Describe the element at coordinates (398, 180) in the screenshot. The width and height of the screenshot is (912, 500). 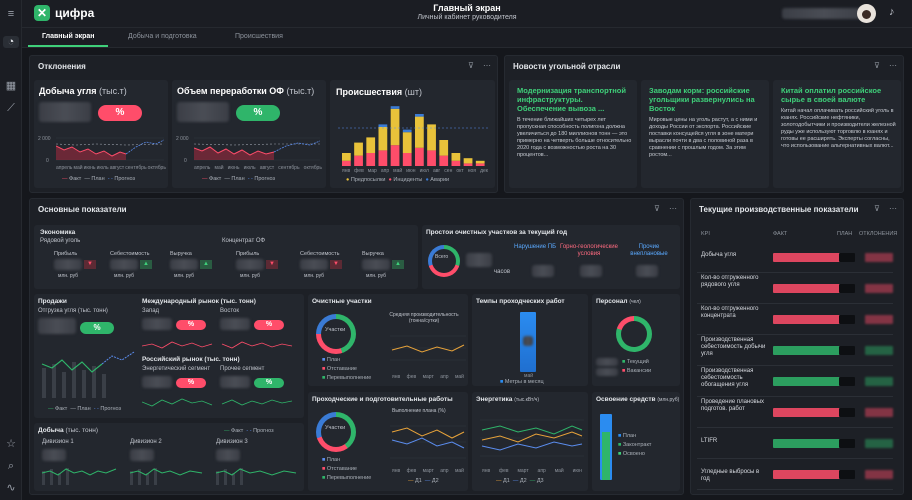
I see `incidents-legend: ● Предпосылки ● Инциденты ● Аварии` at that location.